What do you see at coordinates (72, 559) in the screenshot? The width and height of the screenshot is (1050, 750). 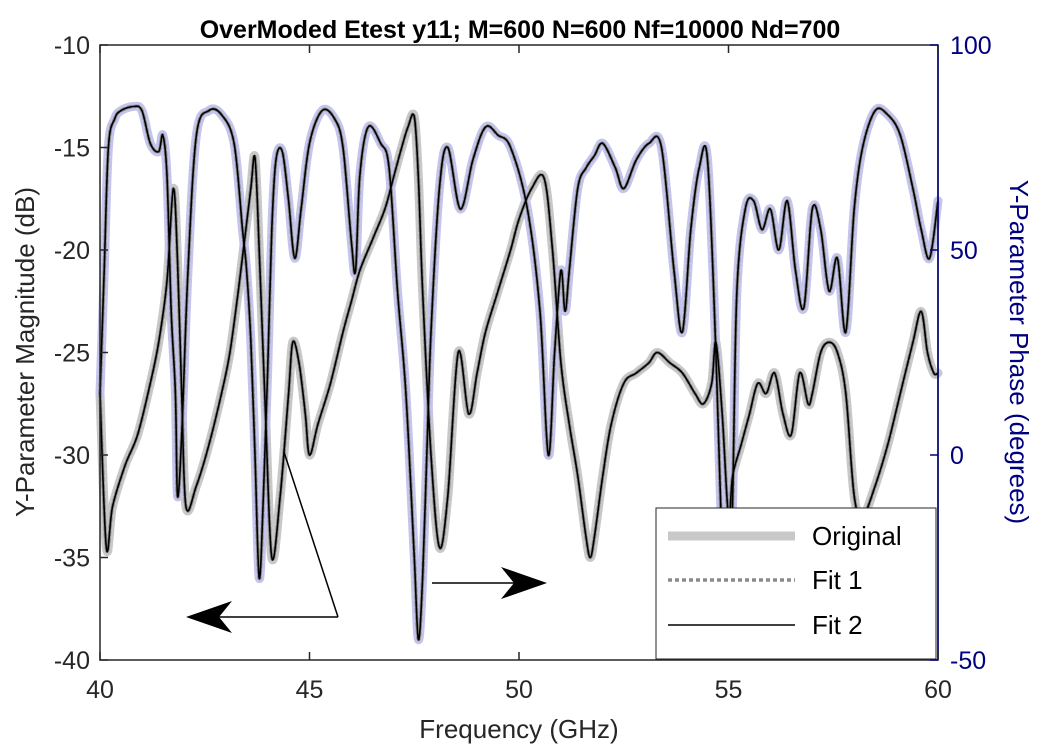 I see `y-left-tick-label: -35` at bounding box center [72, 559].